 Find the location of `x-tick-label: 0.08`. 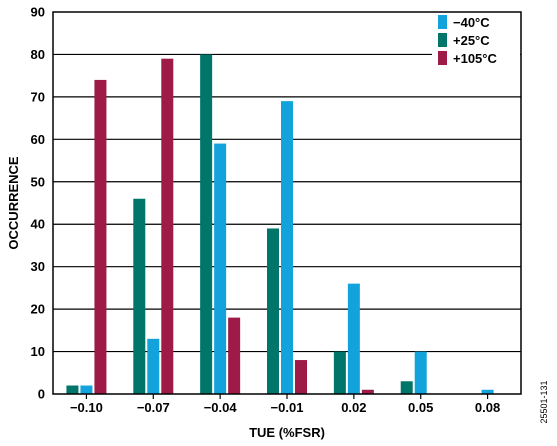

x-tick-label: 0.08 is located at coordinates (487, 407).